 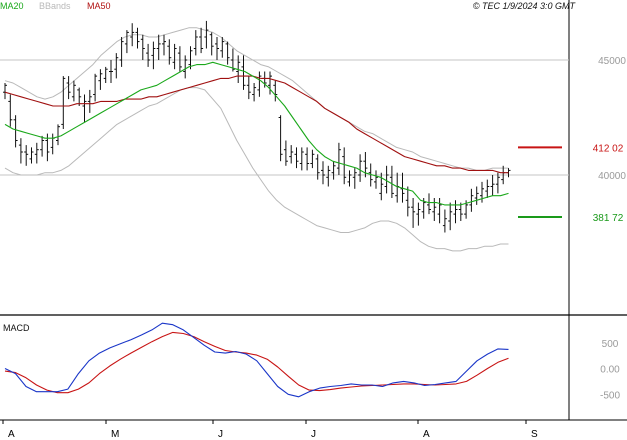 I want to click on x-tick-label: A, so click(x=426, y=434).